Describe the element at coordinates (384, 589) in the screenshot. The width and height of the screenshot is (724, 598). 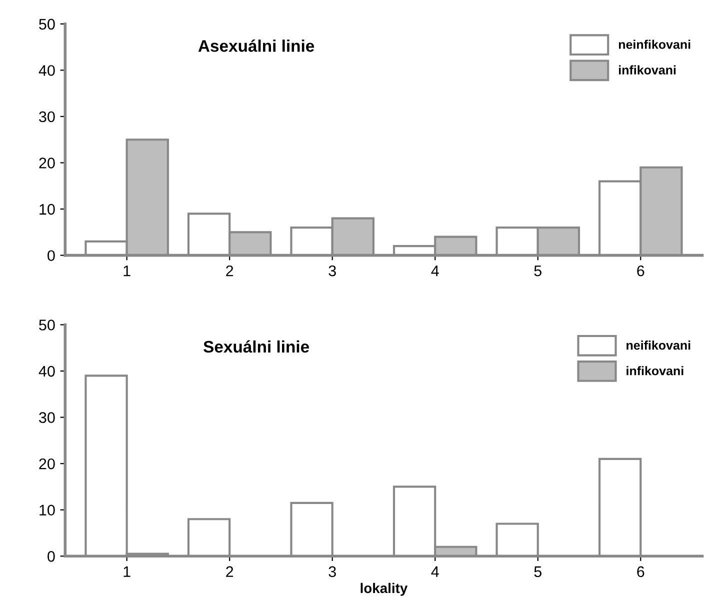
I see `x-axis-title: lokality` at that location.